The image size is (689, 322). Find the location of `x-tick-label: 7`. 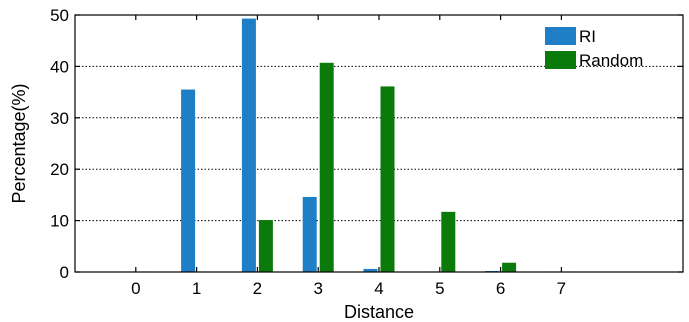

x-tick-label: 7 is located at coordinates (561, 288).